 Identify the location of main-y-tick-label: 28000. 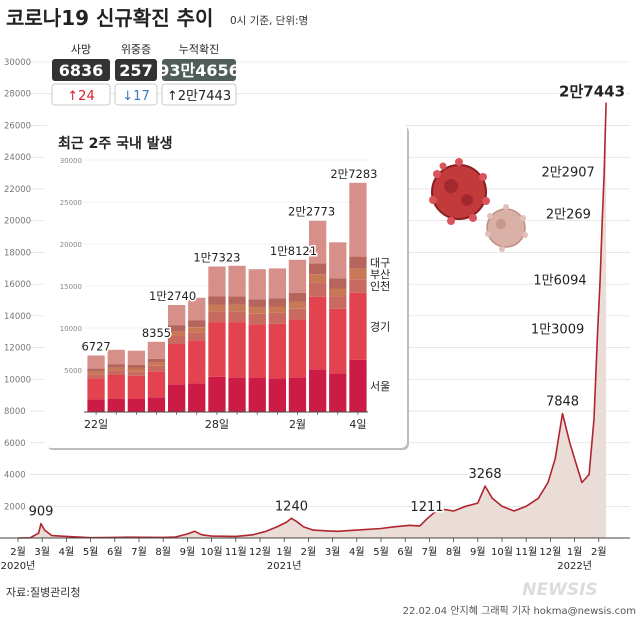
(17, 95).